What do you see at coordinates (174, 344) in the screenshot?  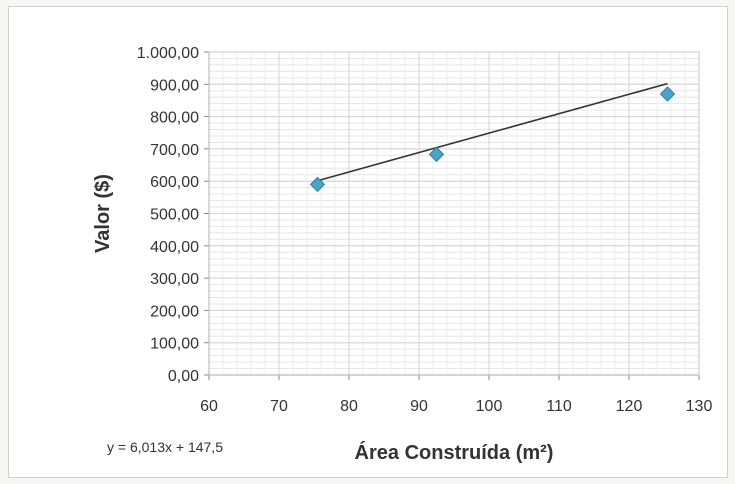 I see `y-tick-label: 100,00` at bounding box center [174, 344].